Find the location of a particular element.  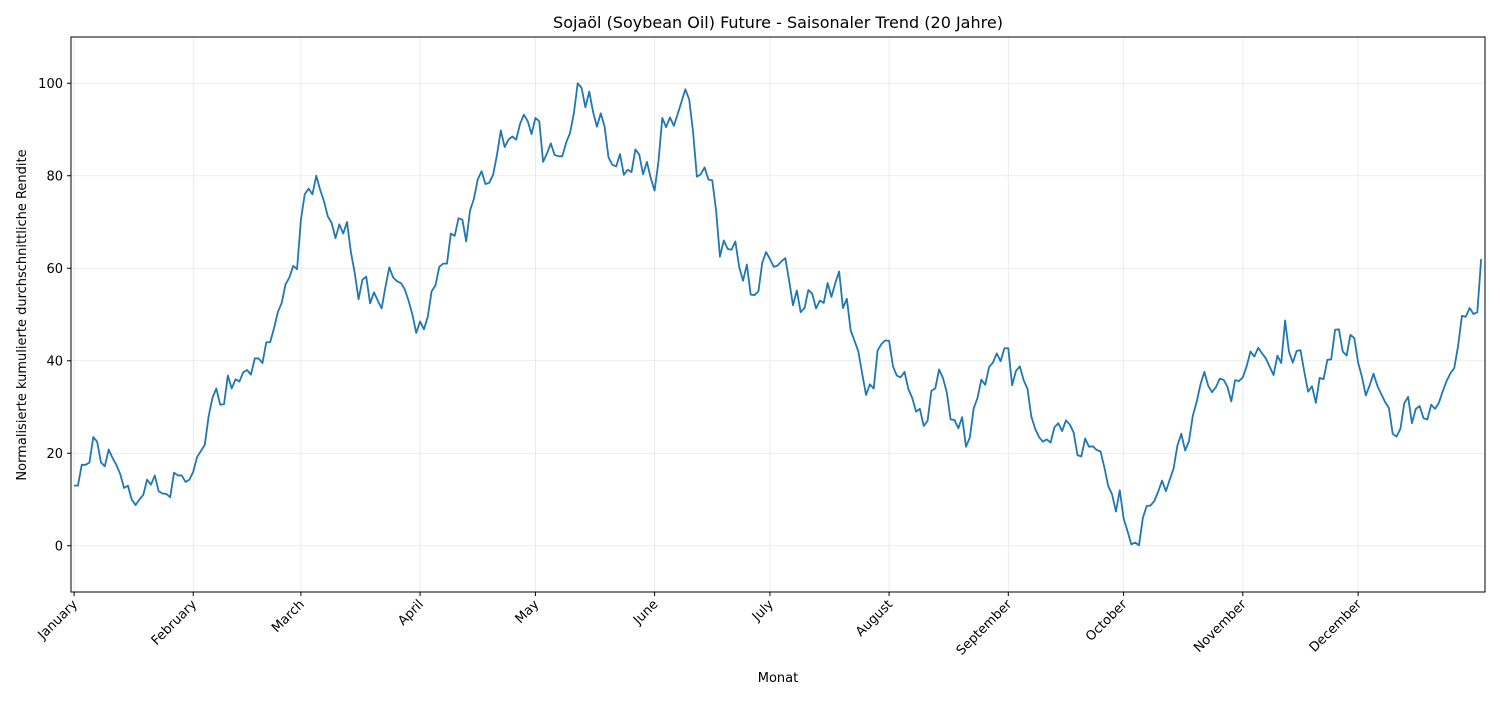

y-tick-label: 40 is located at coordinates (54, 361).